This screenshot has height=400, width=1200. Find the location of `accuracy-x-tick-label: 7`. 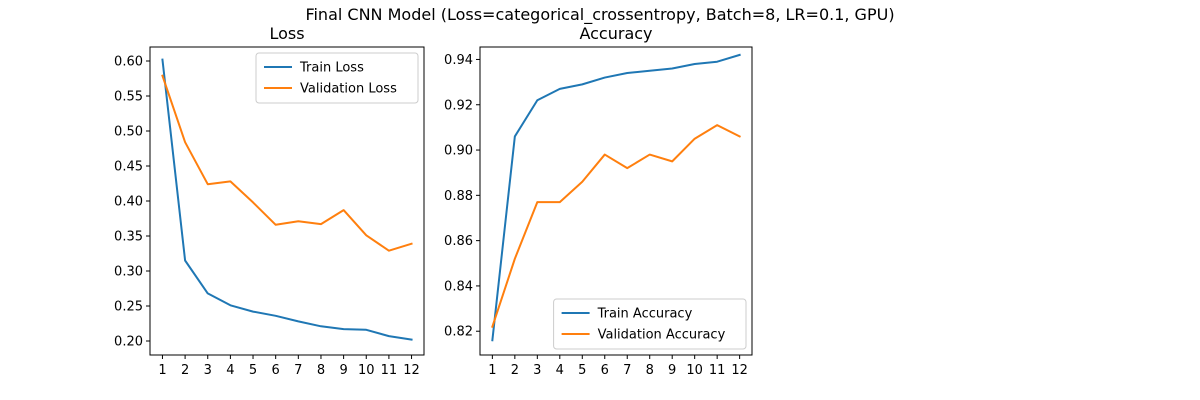

accuracy-x-tick-label: 7 is located at coordinates (627, 370).